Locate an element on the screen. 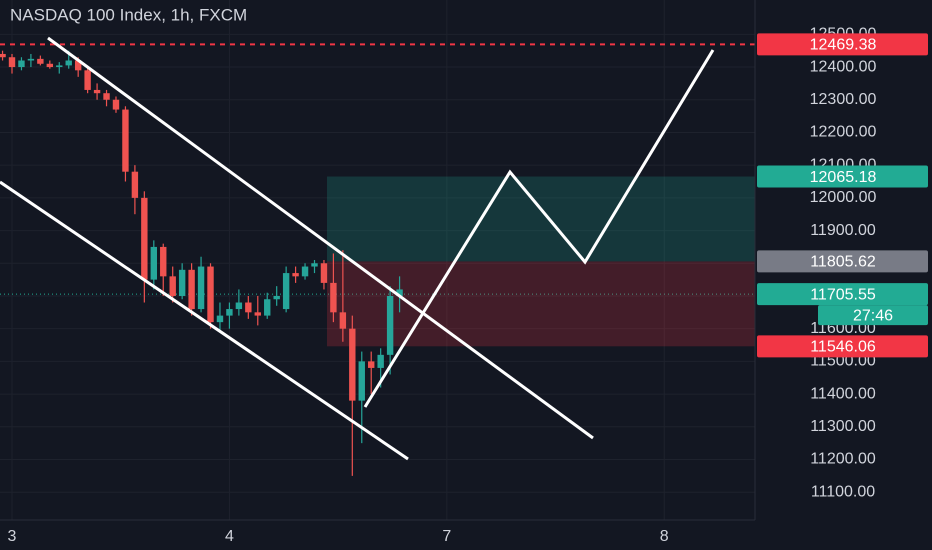  x-tick-label: 4 is located at coordinates (229, 536).